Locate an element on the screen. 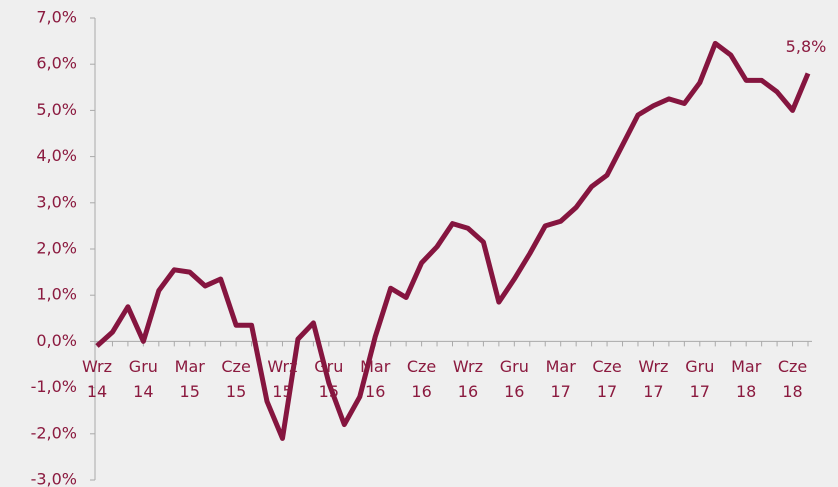 This screenshot has height=487, width=838. x-tick-label: Gru 16 is located at coordinates (514, 379).